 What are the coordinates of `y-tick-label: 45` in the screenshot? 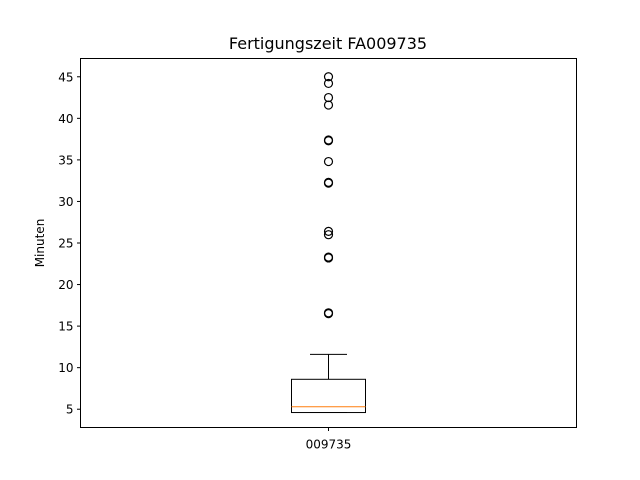 It's located at (65, 77).